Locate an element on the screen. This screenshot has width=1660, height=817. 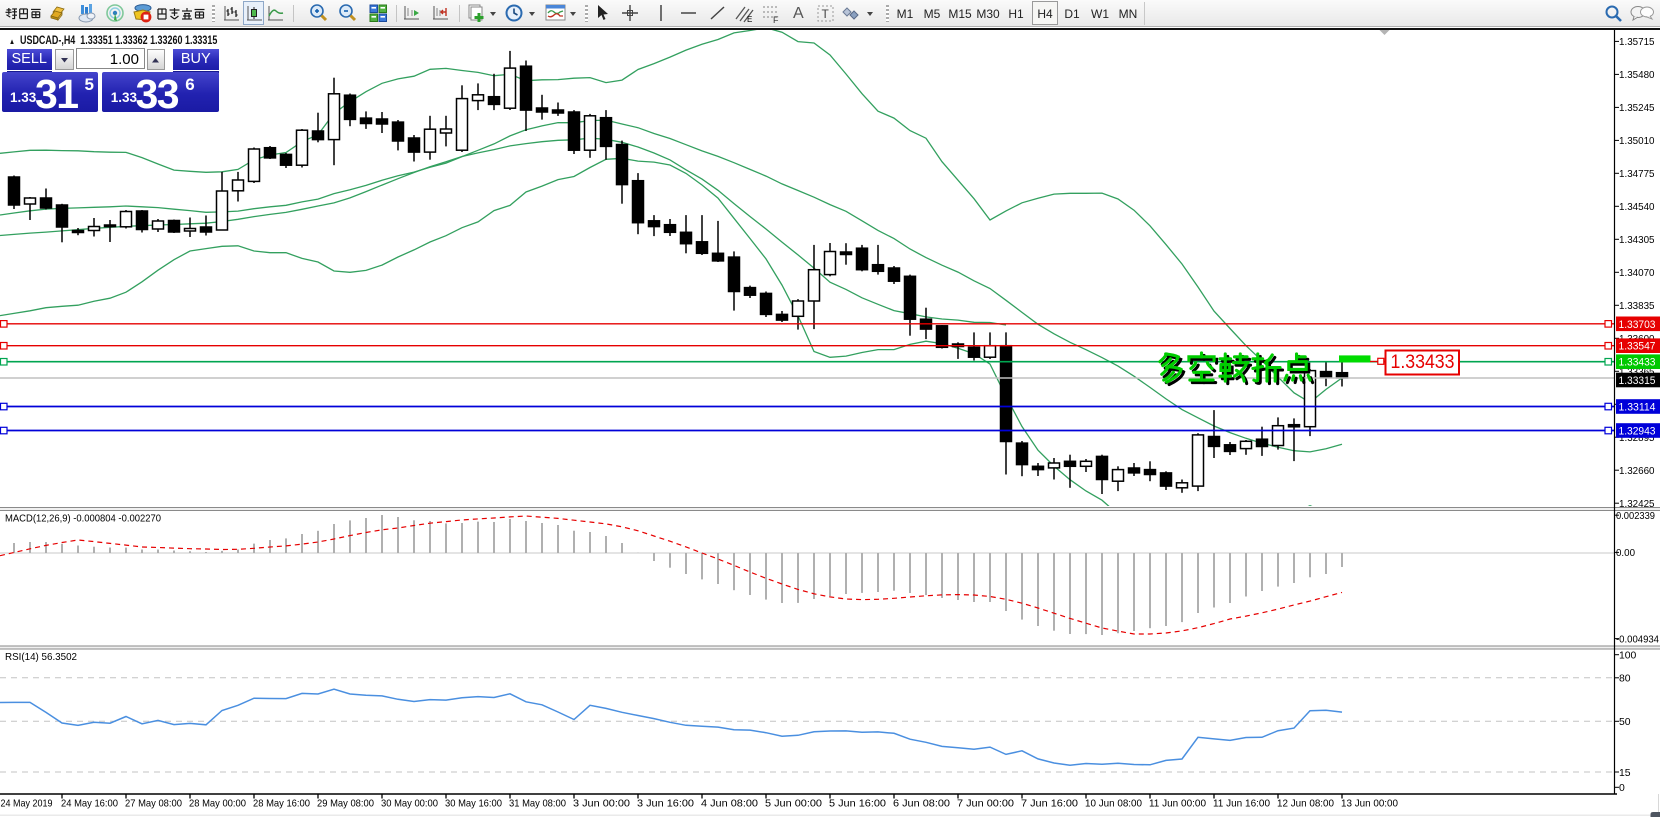
svg-text: 1.34305 is located at coordinates (1637, 240).